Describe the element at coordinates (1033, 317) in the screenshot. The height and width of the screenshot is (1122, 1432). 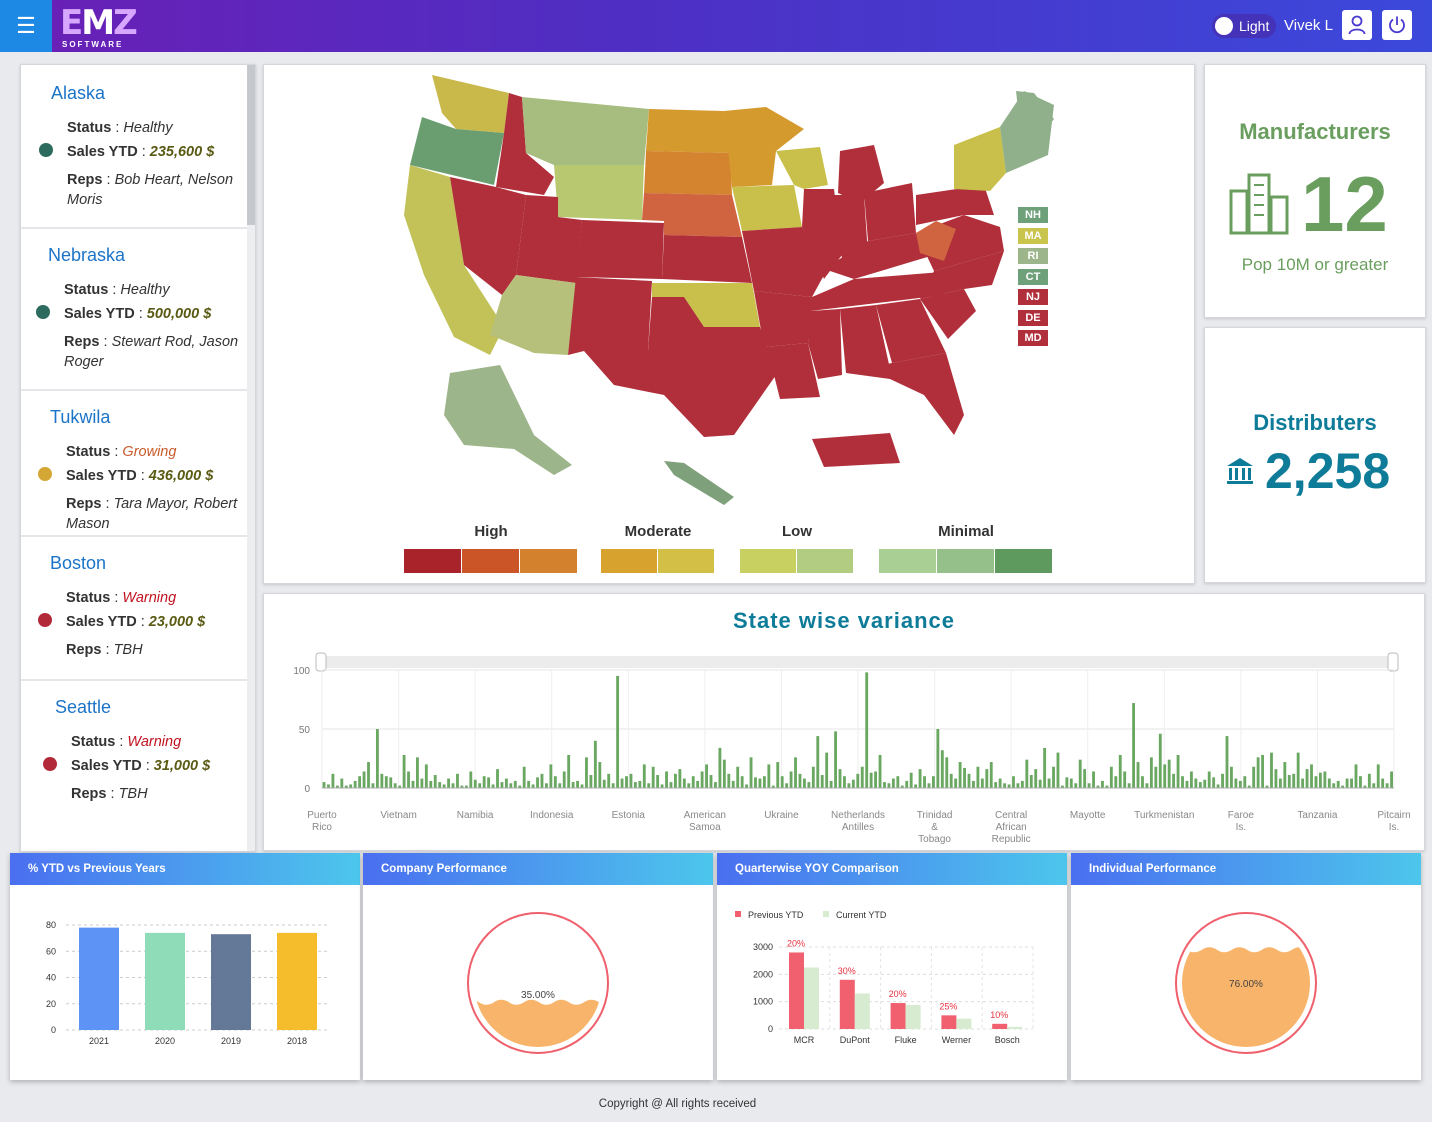
I see `small-state-tag: DE` at that location.